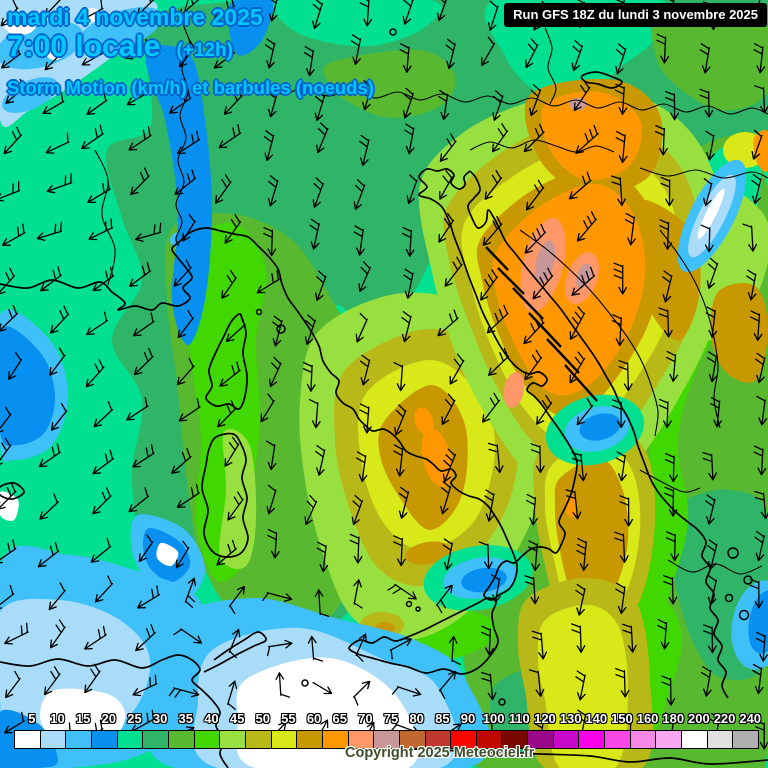 This screenshot has width=768, height=768. Describe the element at coordinates (442, 718) in the screenshot. I see `legend-tick-label: 85` at that location.